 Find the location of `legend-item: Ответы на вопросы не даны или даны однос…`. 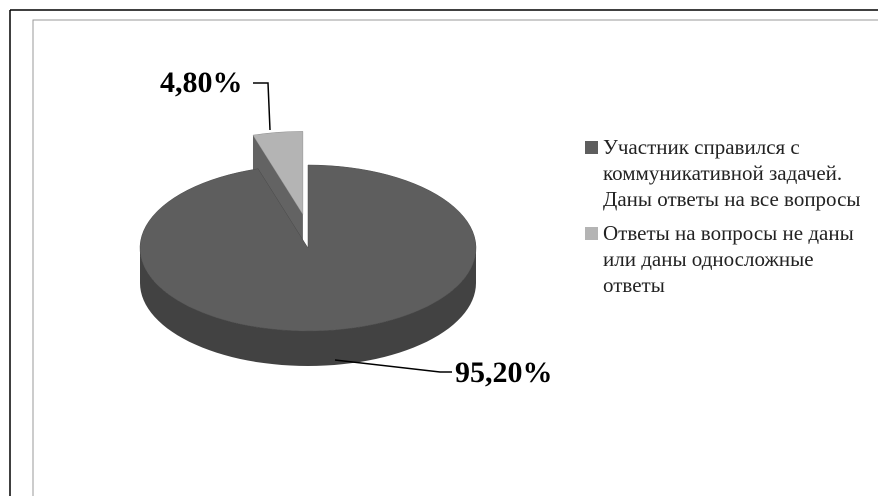

legend-item: Ответы на вопросы не даны или даны однос… is located at coordinates (725, 259).